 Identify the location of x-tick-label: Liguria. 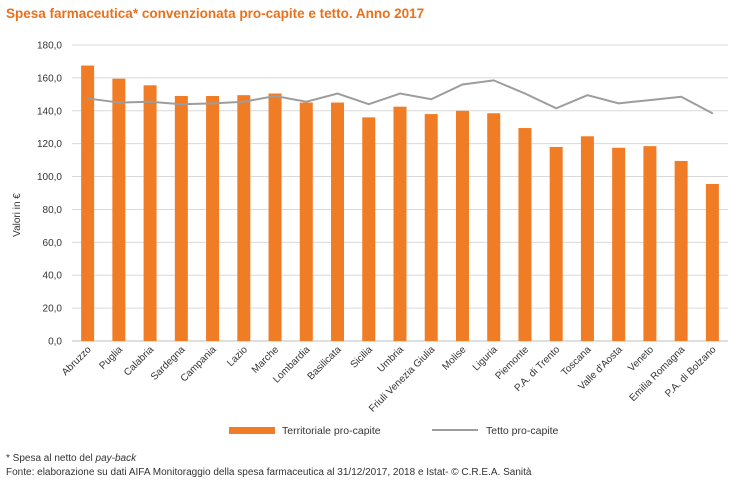
(485, 358).